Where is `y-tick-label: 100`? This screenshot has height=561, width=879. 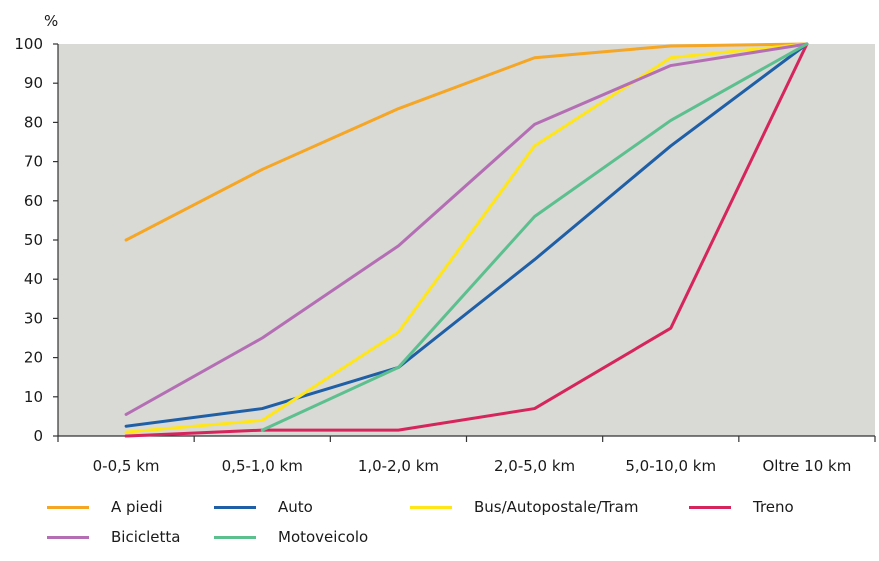 y-tick-label: 100 is located at coordinates (28, 44).